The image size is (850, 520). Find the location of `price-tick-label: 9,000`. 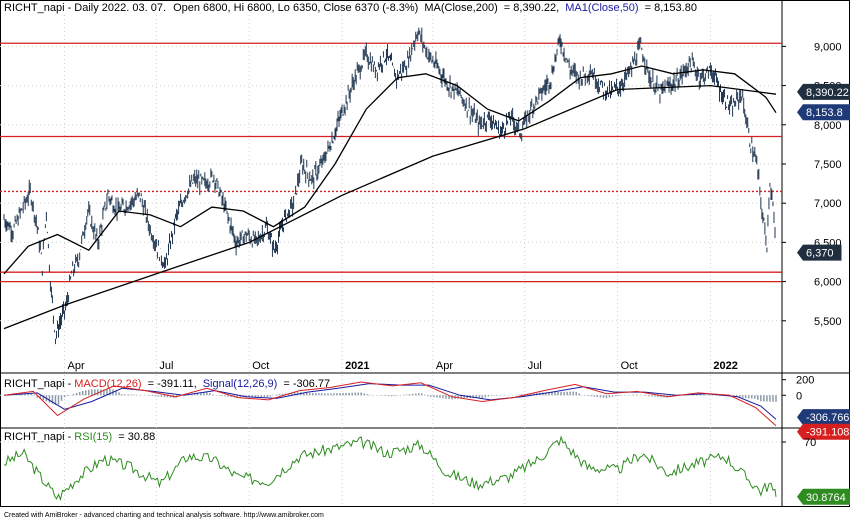

price-tick-label: 9,000 is located at coordinates (828, 47).